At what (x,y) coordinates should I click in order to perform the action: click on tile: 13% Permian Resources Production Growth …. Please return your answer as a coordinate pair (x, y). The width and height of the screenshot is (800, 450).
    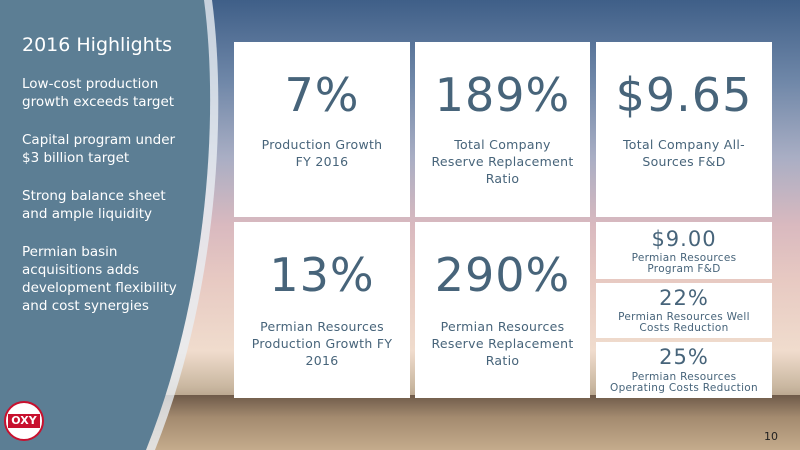
    Looking at the image, I should click on (322, 310).